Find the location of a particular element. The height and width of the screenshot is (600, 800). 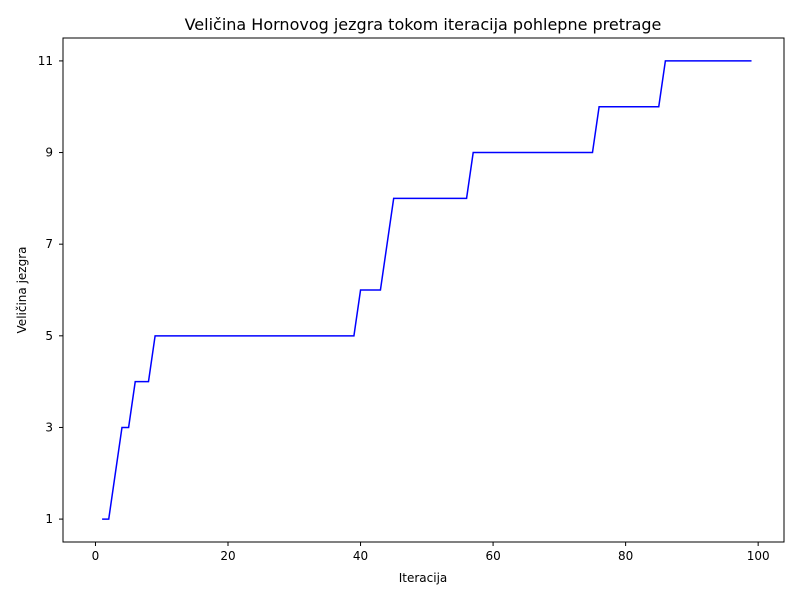

y-tick-label: 3 is located at coordinates (49, 427).